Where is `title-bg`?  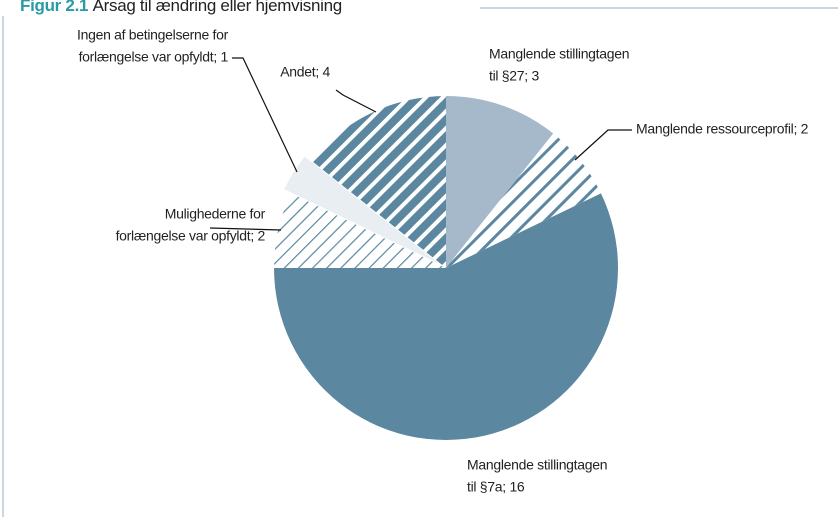 title-bg is located at coordinates (240, 8).